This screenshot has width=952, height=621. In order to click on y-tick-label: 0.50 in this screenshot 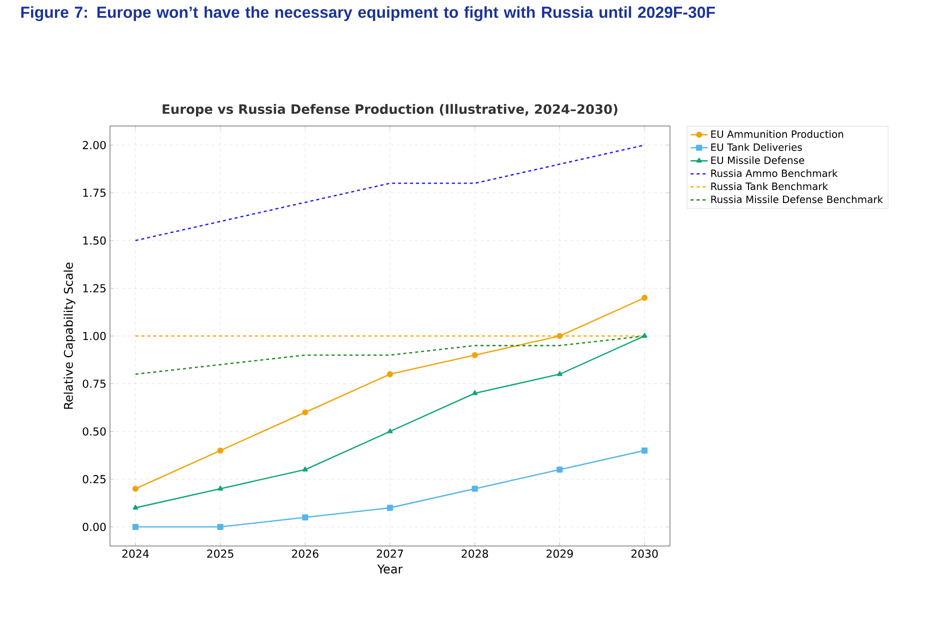, I will do `click(94, 431)`.